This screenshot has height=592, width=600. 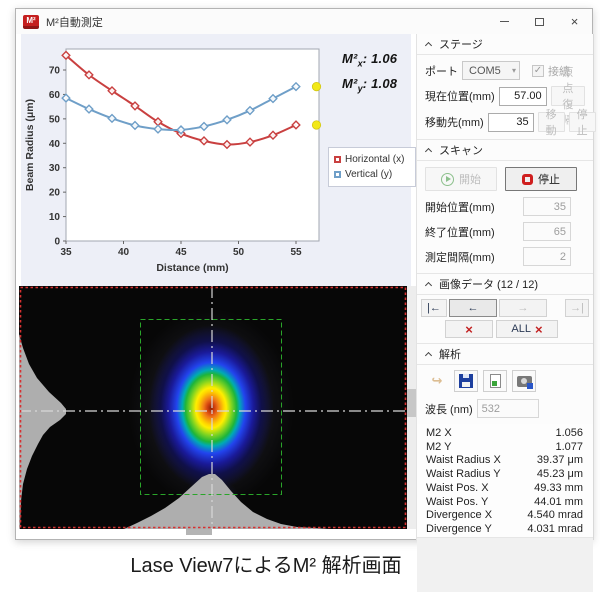 What do you see at coordinates (460, 97) in the screenshot?
I see `current-position-label: 現在位置(mm)` at bounding box center [460, 97].